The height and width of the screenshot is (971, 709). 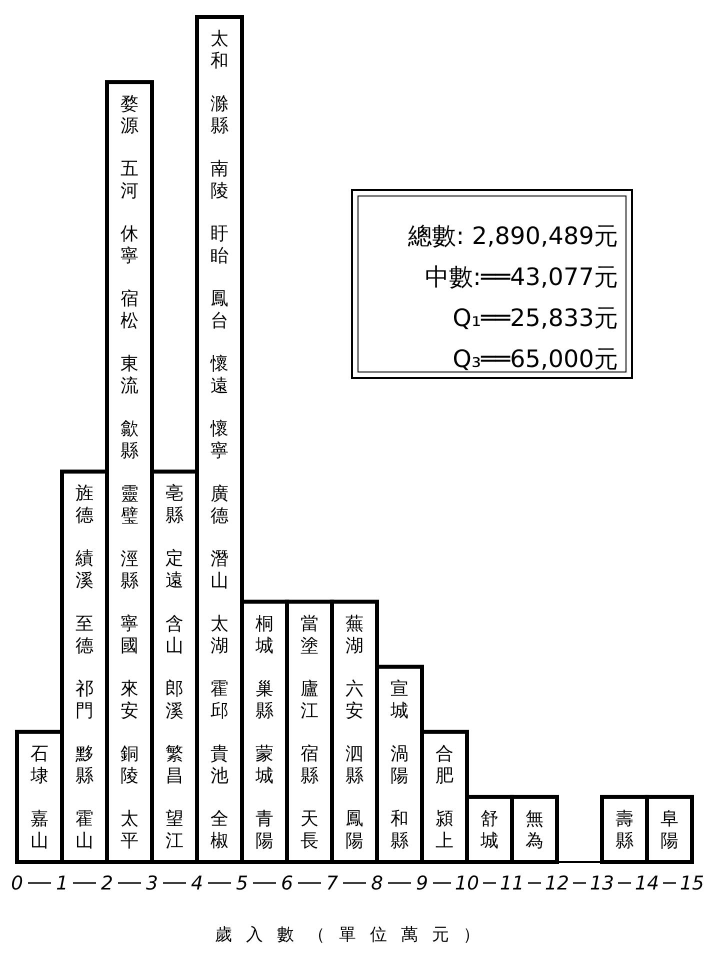 I want to click on annotation: 東流, so click(x=129, y=374).